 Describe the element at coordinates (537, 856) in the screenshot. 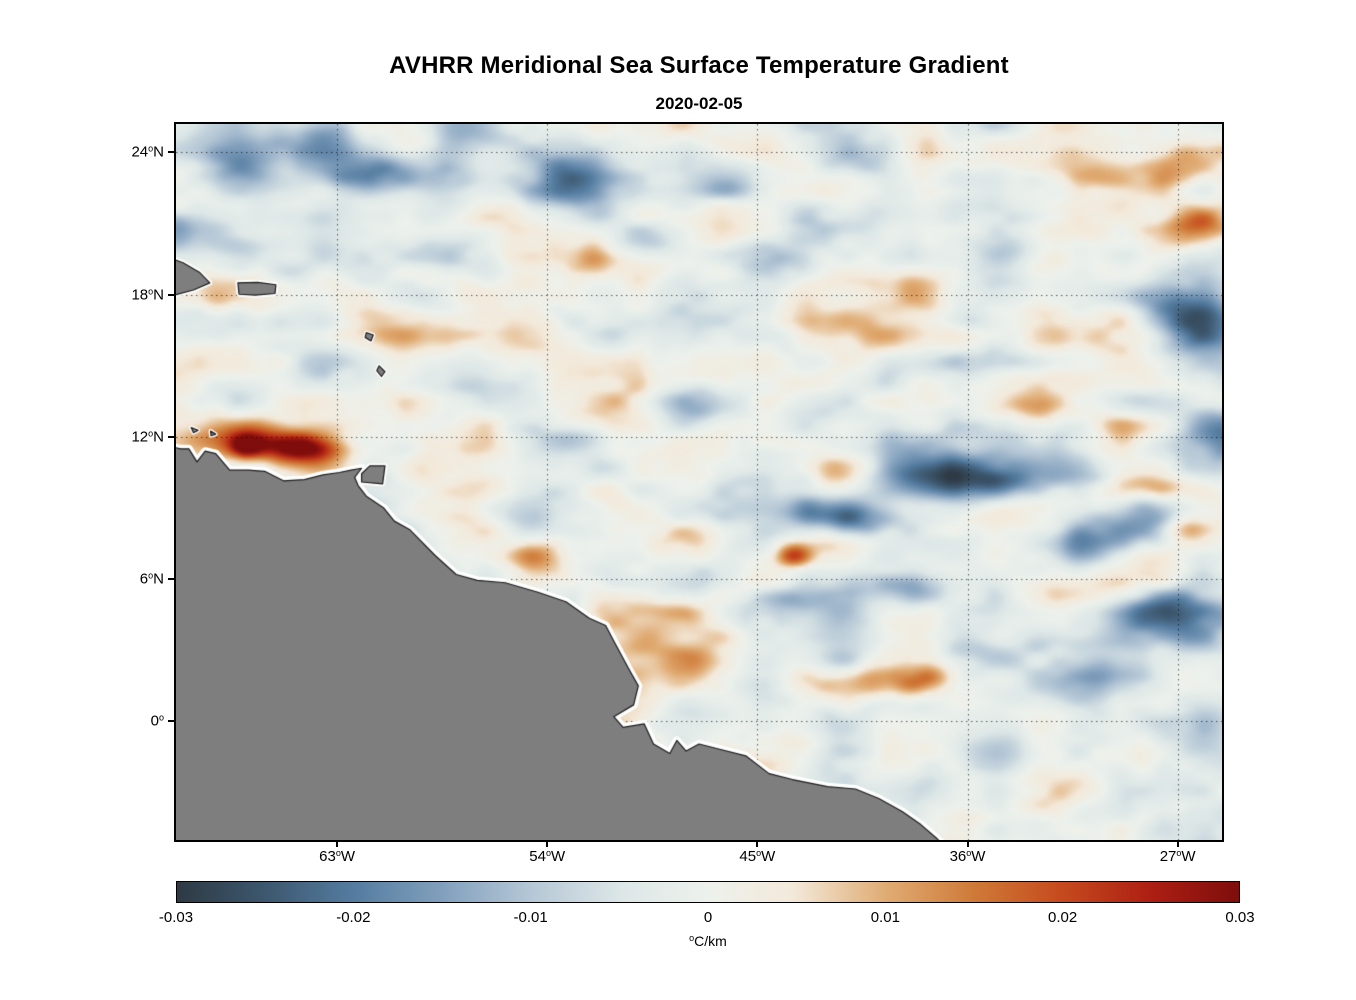

I see `tick-label-part: 54` at that location.